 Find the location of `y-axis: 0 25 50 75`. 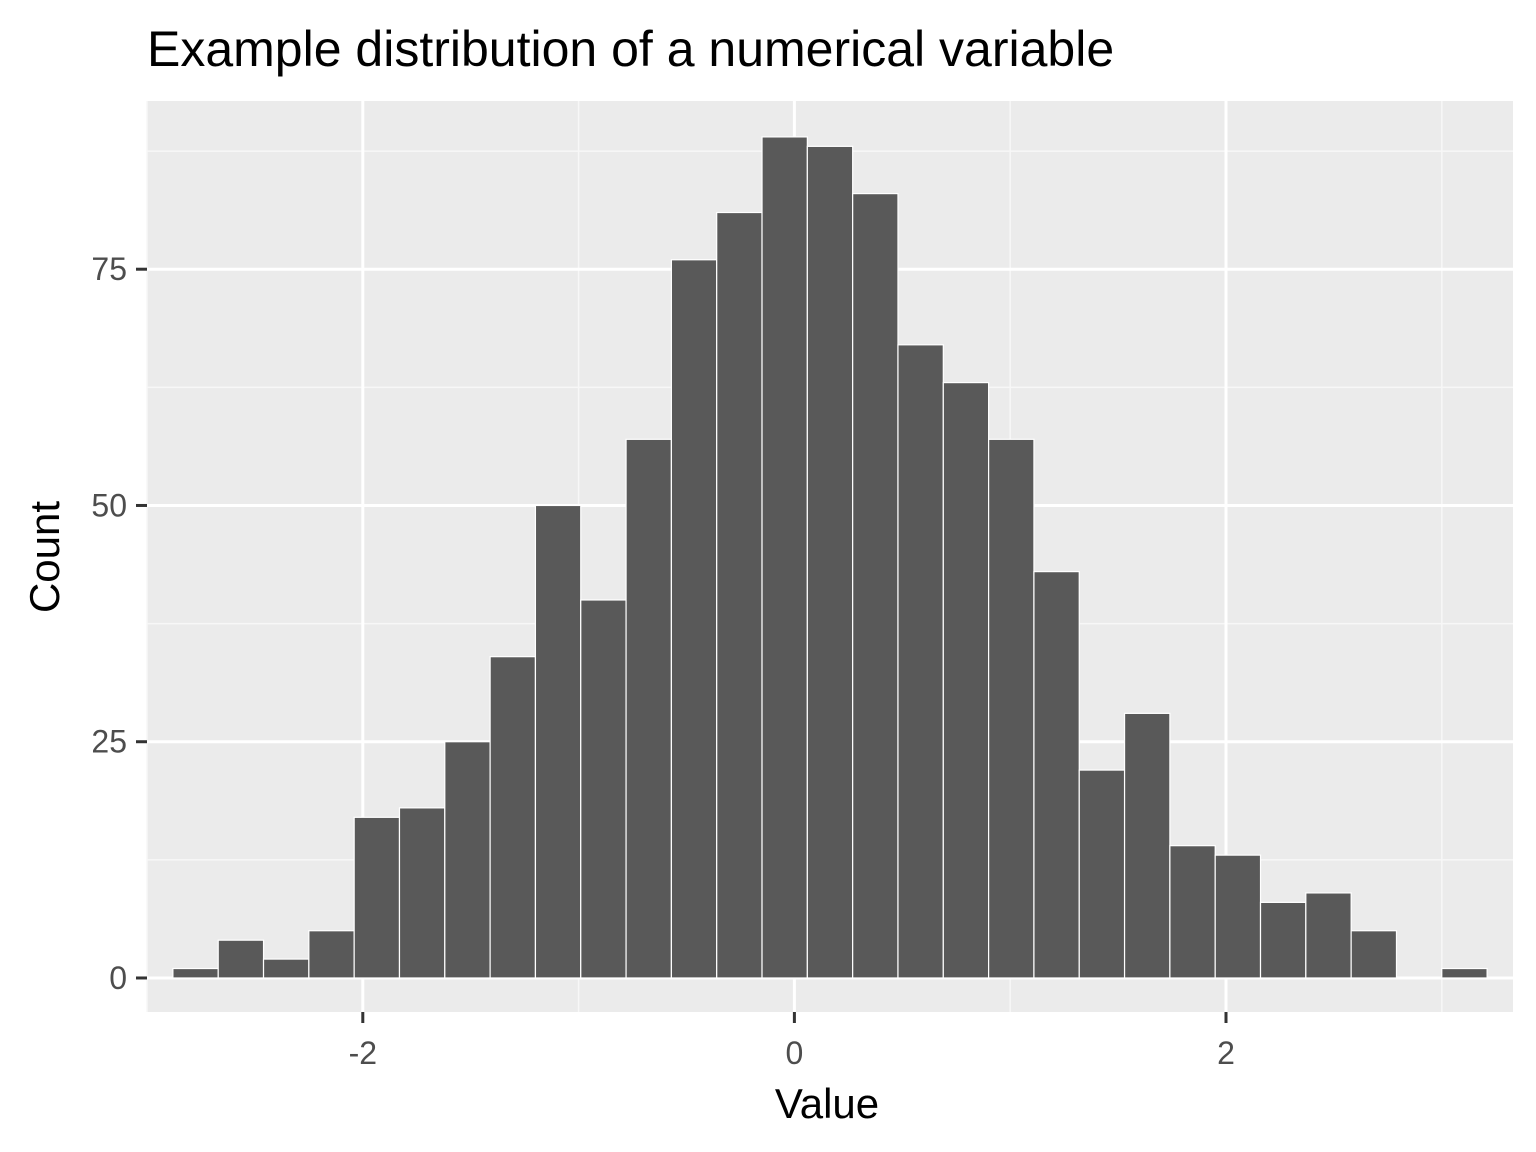

y-axis: 0 25 50 75 is located at coordinates (119, 623).